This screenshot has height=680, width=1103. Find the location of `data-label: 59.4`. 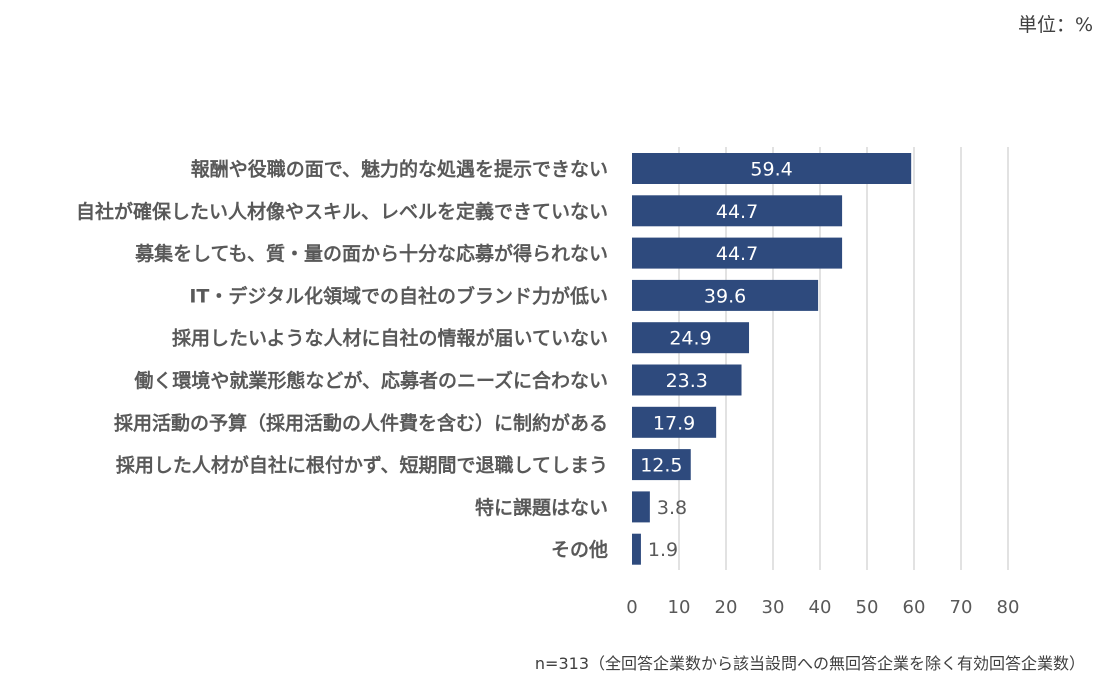

data-label: 59.4 is located at coordinates (771, 170).